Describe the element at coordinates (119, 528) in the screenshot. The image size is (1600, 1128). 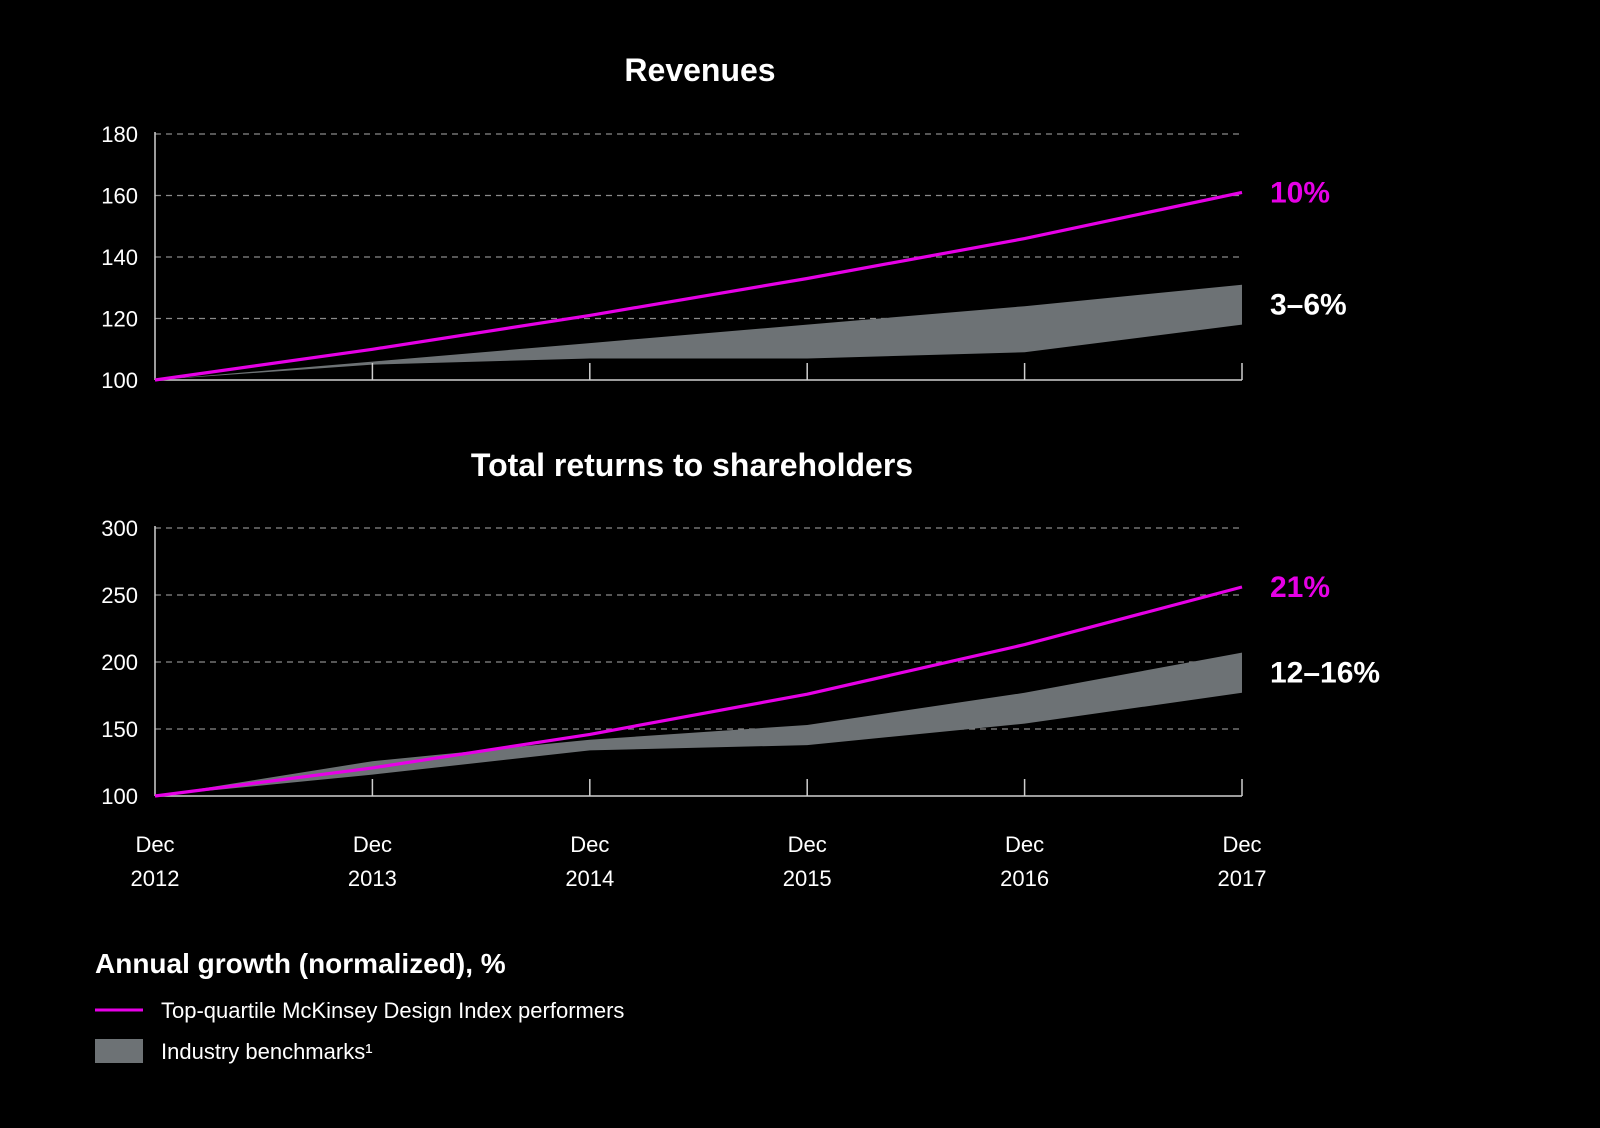
I see `tsr-y-tick-label: 300` at that location.